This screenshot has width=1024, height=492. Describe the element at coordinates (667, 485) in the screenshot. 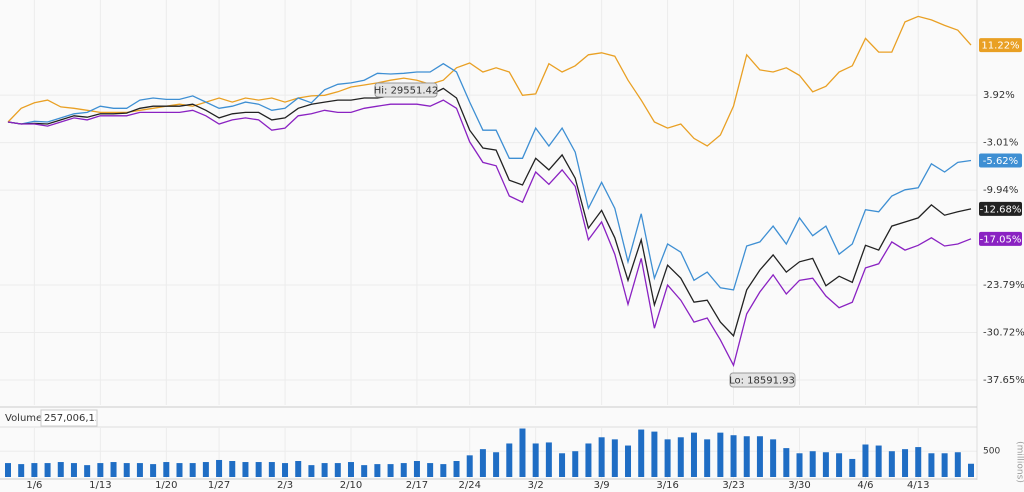

I see `x-tick-label: 3/16` at that location.